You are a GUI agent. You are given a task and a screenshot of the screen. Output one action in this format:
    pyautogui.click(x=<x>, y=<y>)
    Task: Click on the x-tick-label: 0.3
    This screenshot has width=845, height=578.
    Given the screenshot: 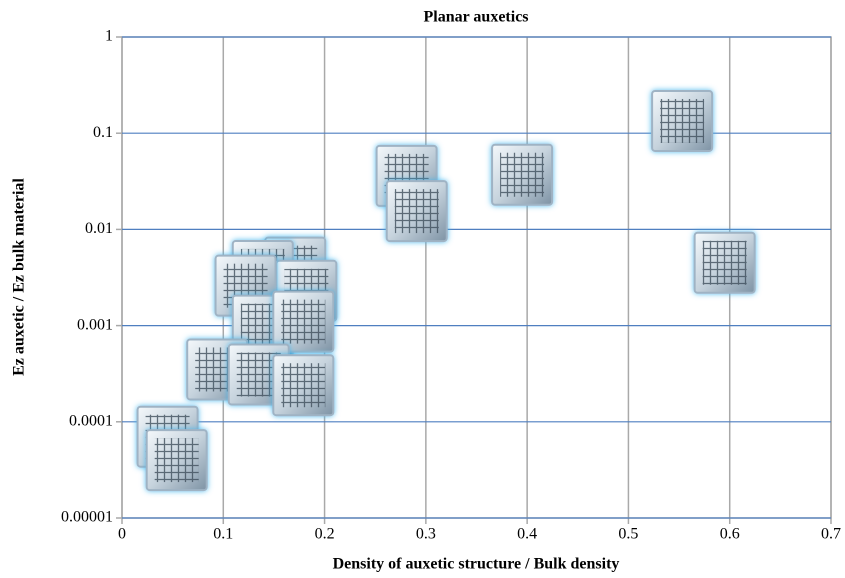 What is the action you would take?
    pyautogui.click(x=426, y=534)
    